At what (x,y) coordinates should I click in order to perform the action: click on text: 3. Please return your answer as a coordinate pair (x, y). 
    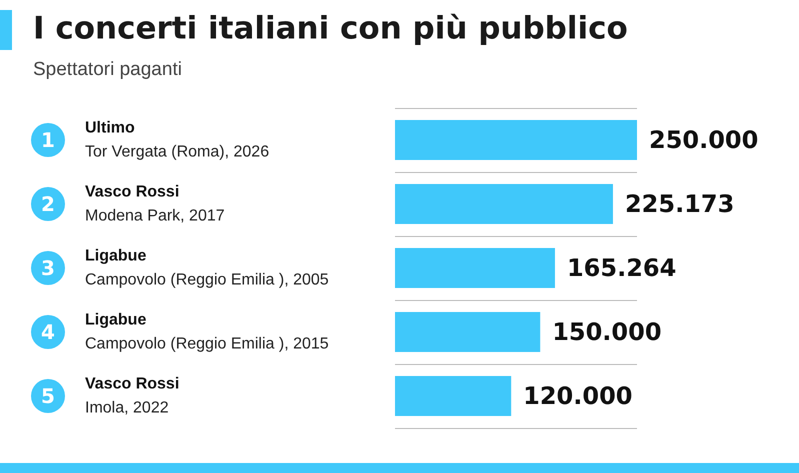
    Looking at the image, I should click on (48, 268).